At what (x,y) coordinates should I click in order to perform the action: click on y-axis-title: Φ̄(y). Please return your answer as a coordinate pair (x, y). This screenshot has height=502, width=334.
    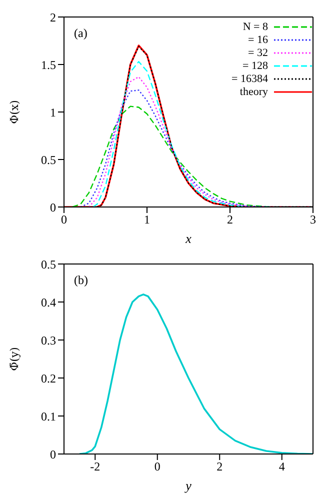
    Looking at the image, I should click on (14, 359).